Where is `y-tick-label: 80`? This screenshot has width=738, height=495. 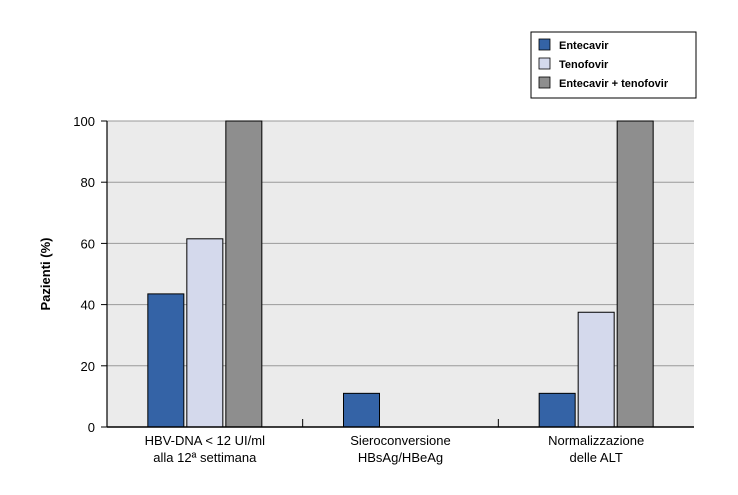
y-tick-label: 80 is located at coordinates (88, 182).